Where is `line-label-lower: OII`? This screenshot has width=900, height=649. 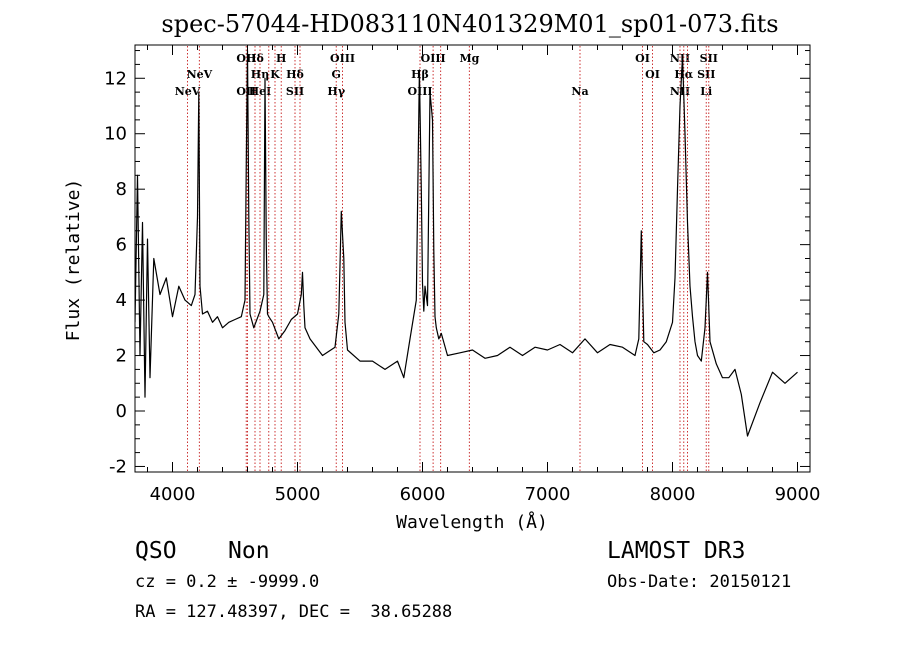
line-label-lower: OII is located at coordinates (246, 91).